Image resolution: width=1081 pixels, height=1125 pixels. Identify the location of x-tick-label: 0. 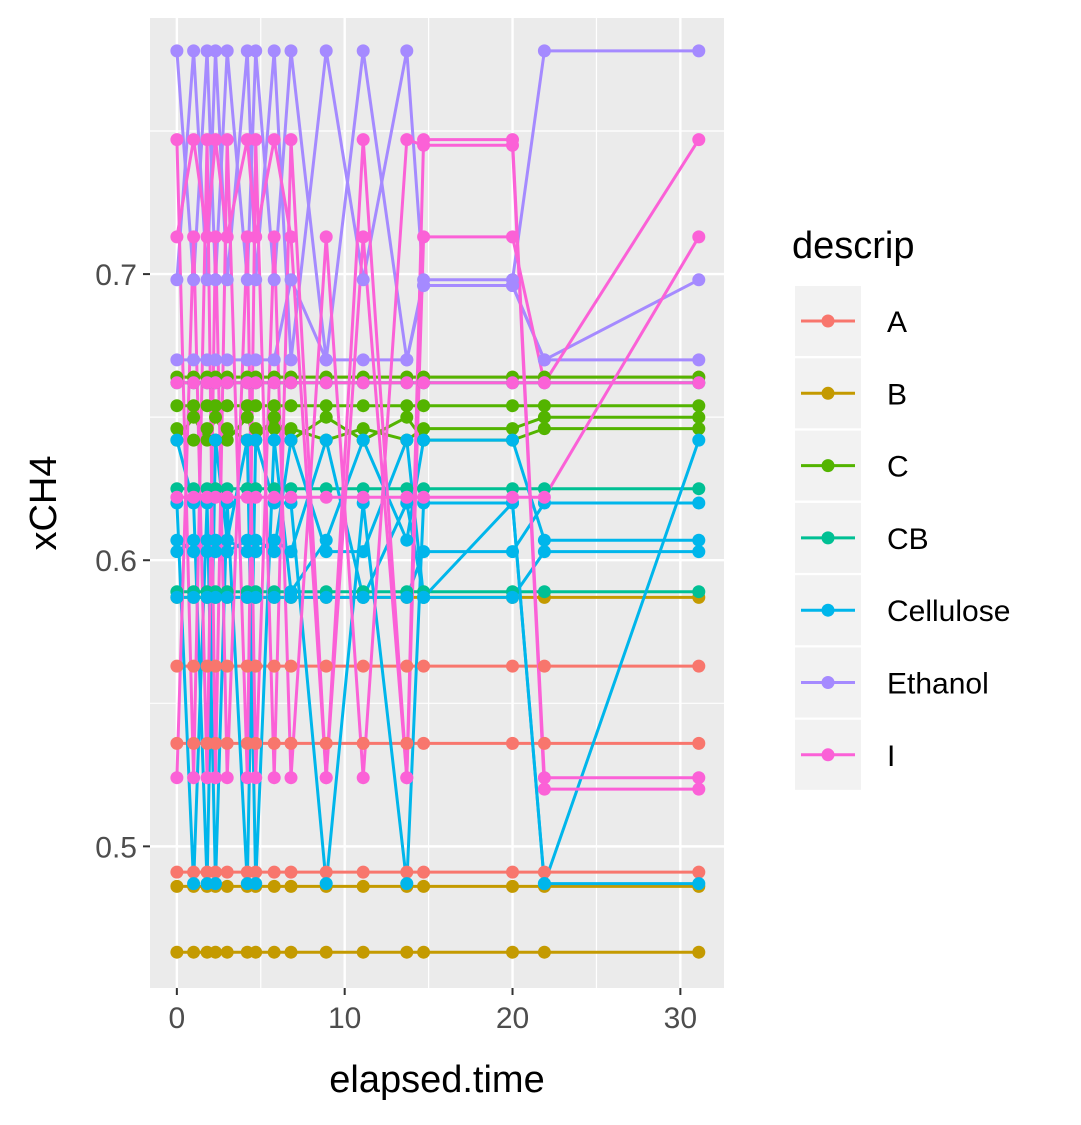
(177, 1018).